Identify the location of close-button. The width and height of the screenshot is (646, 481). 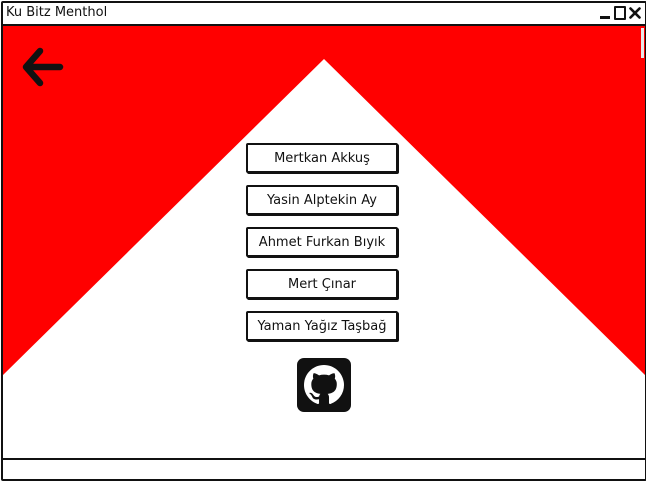
(635, 13).